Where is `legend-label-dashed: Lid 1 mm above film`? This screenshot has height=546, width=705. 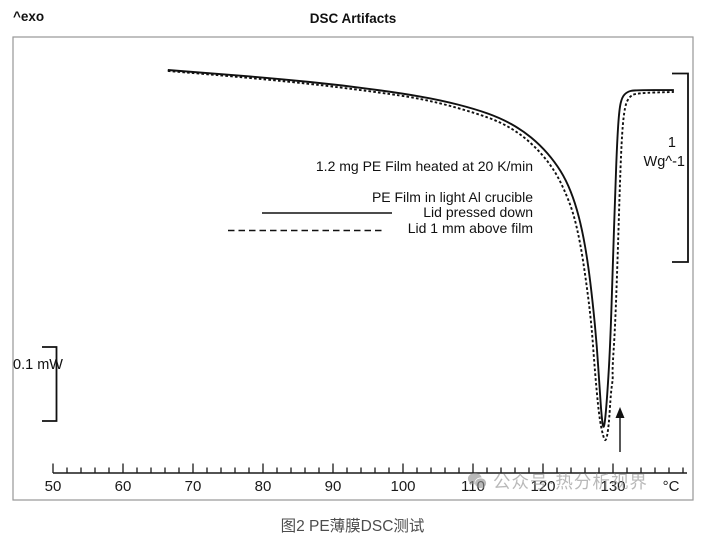 legend-label-dashed: Lid 1 mm above film is located at coordinates (470, 228).